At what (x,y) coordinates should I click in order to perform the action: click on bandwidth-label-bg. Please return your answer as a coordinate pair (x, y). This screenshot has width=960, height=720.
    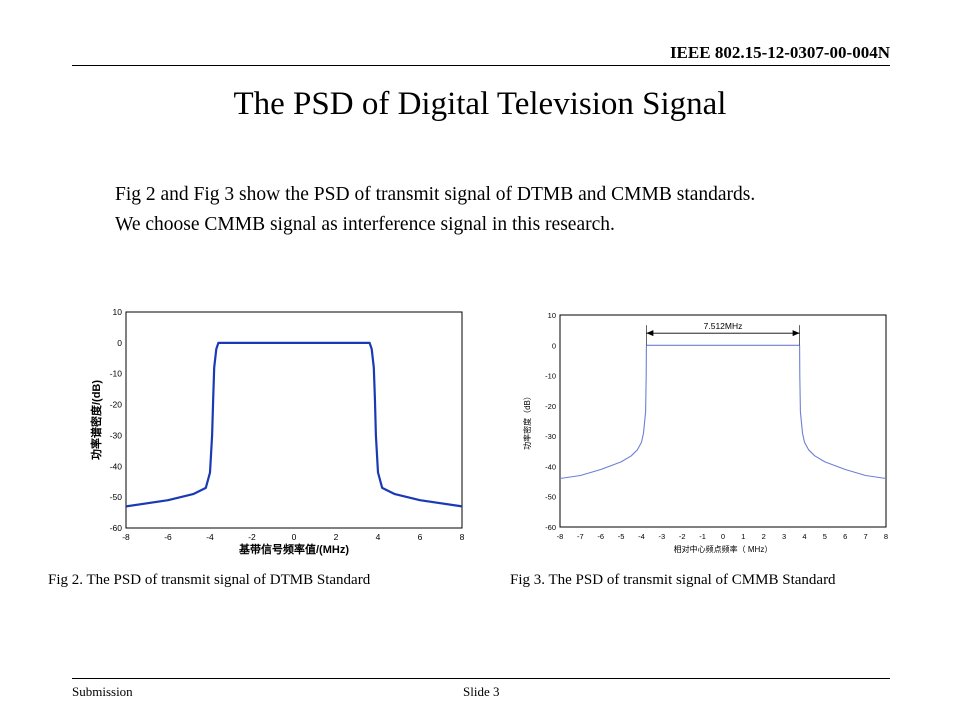
    Looking at the image, I should click on (723, 326).